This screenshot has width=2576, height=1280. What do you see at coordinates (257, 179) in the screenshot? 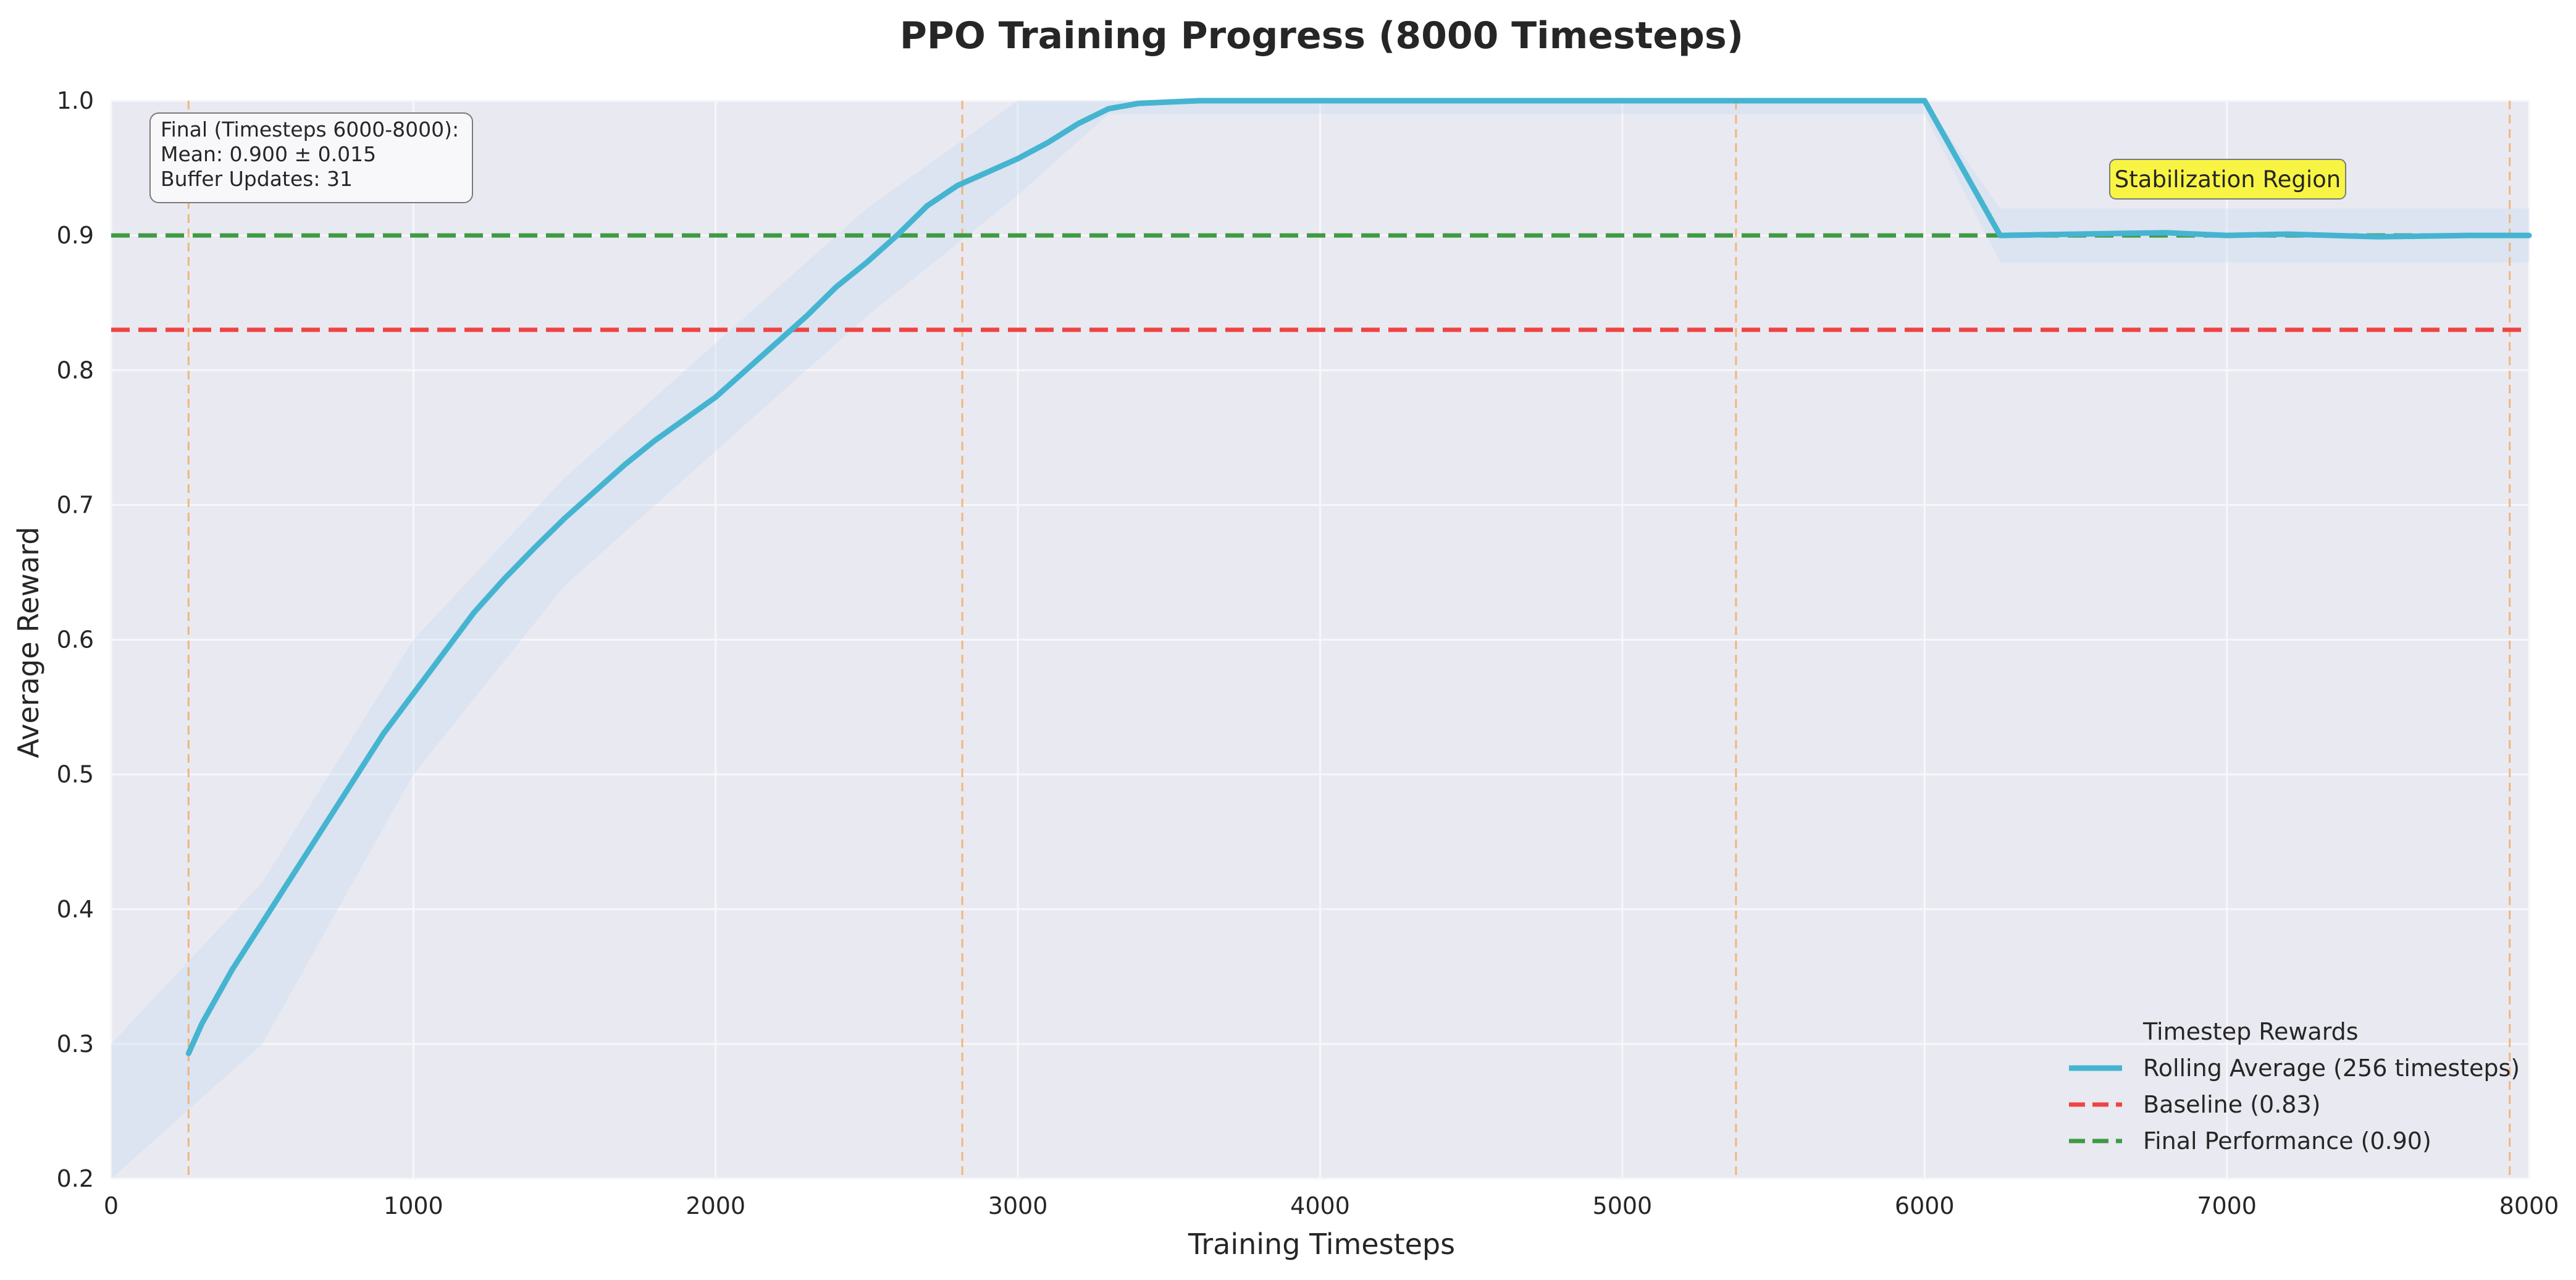
I see `stats-box-line-3: Buffer Updates: 31` at bounding box center [257, 179].